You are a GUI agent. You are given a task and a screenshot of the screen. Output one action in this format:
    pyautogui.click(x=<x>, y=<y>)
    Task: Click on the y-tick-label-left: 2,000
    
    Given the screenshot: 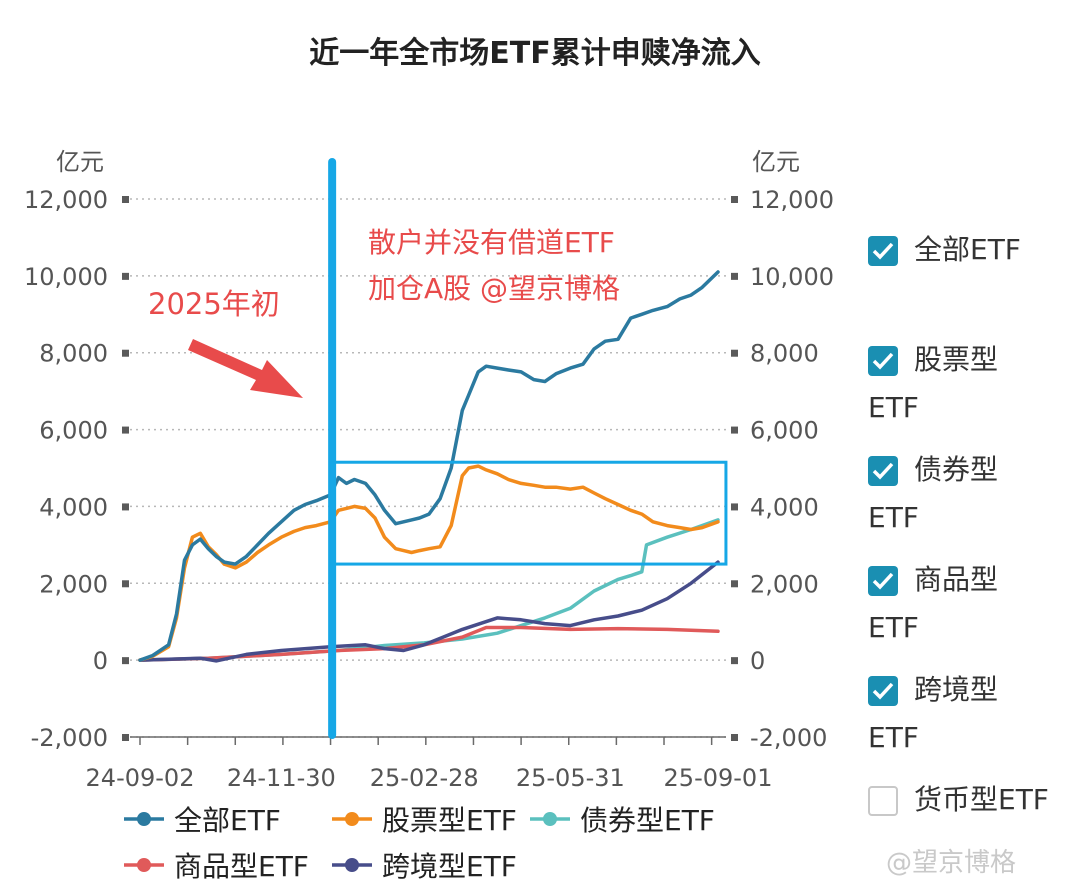 What is the action you would take?
    pyautogui.click(x=73, y=584)
    